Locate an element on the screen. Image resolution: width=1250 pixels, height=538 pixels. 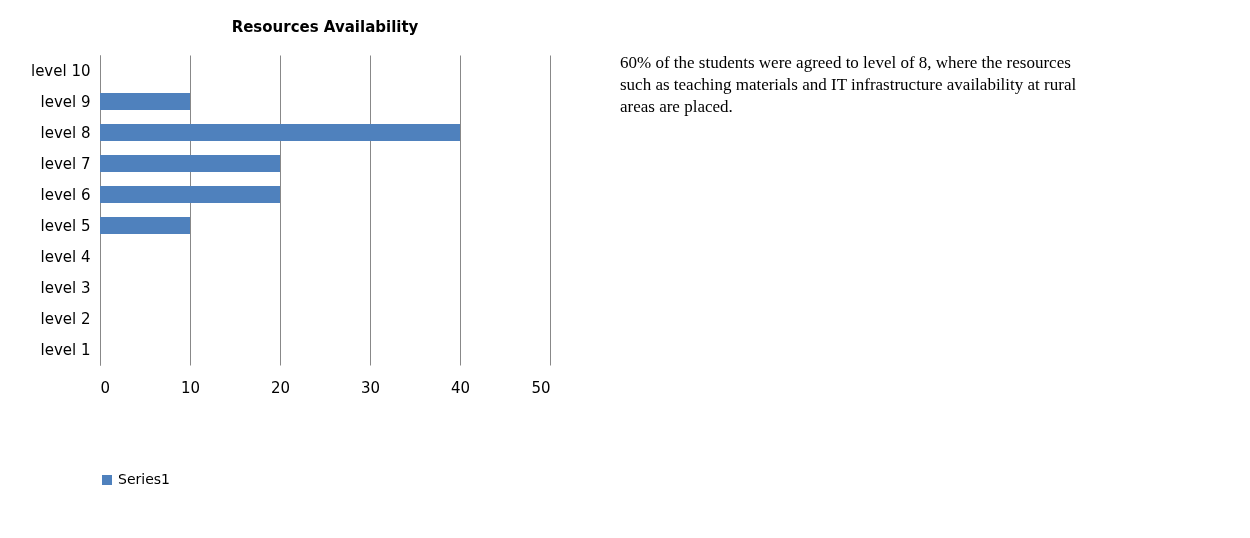
y-tick-label: level 4 is located at coordinates (65, 256).